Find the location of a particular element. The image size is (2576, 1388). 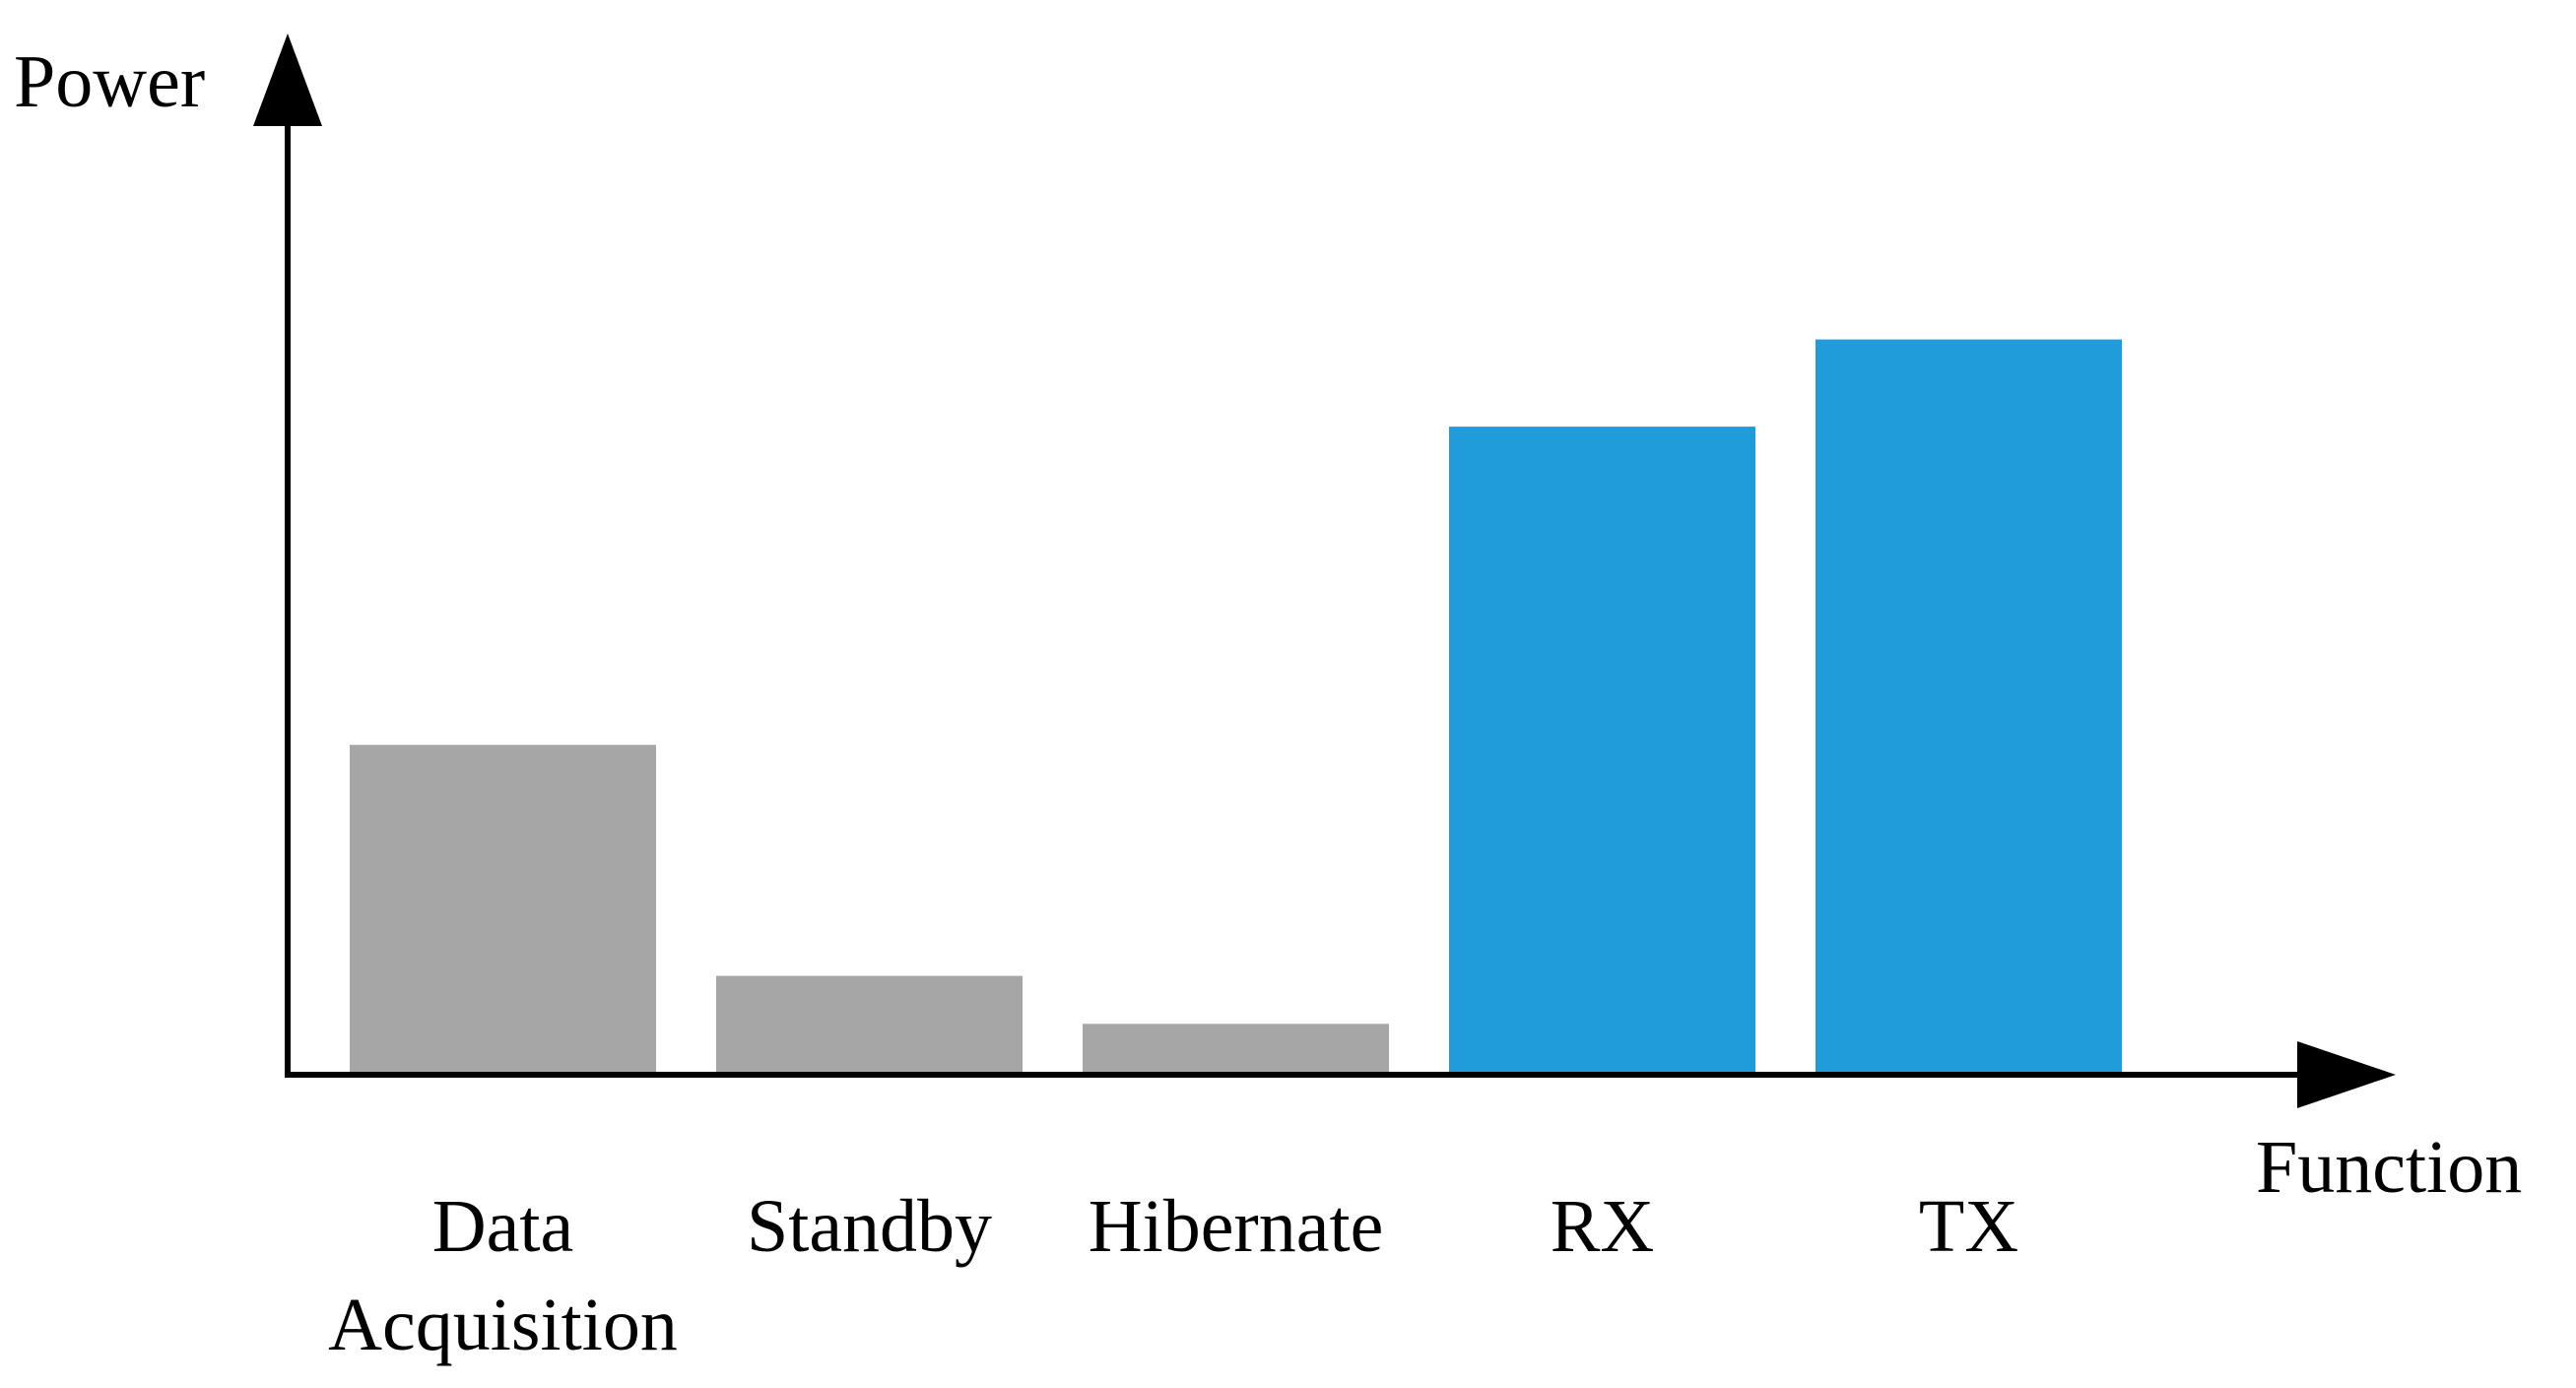

y-axis-arrowhead is located at coordinates (288, 79).